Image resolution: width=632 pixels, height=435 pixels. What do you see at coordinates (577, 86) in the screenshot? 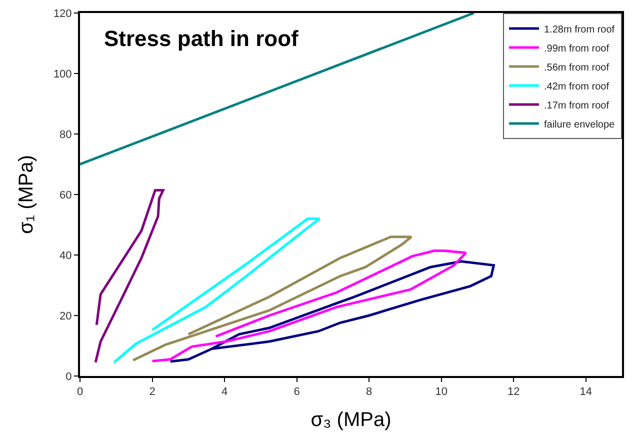
I see `legend-label: .42m from roof` at bounding box center [577, 86].